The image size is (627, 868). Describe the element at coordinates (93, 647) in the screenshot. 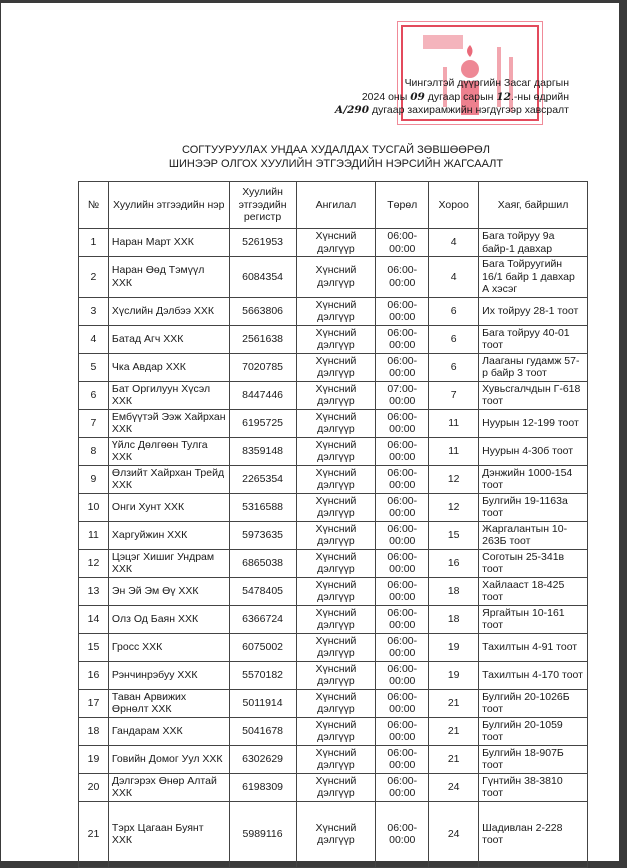

I see `row-number-cell: 15` at that location.